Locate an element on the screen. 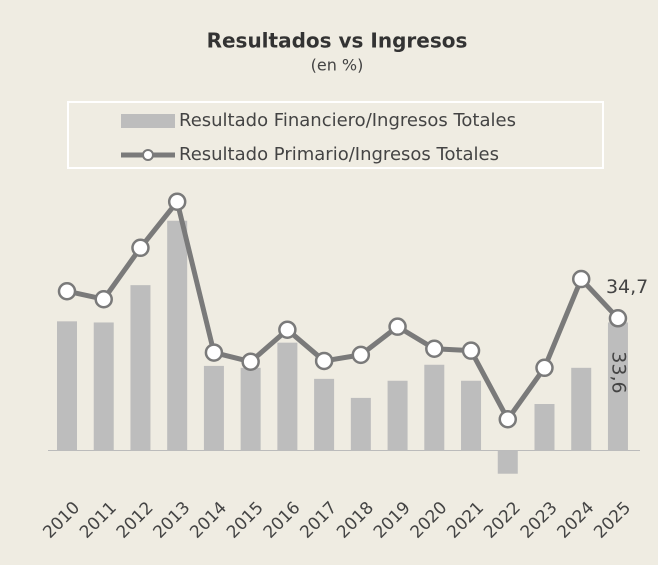 Image resolution: width=658 pixels, height=565 pixels. legend-label: Resultado Financiero/Ingresos Totales is located at coordinates (347, 120).